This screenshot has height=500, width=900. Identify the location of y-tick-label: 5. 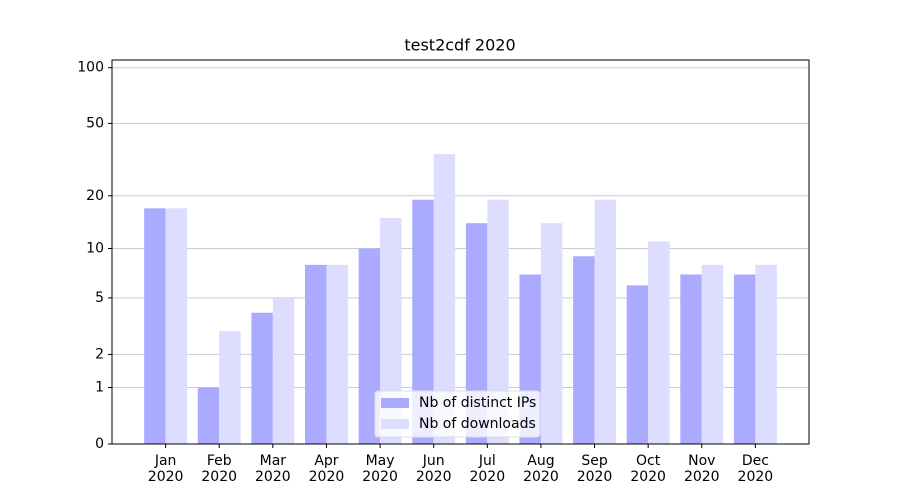
(99, 298).